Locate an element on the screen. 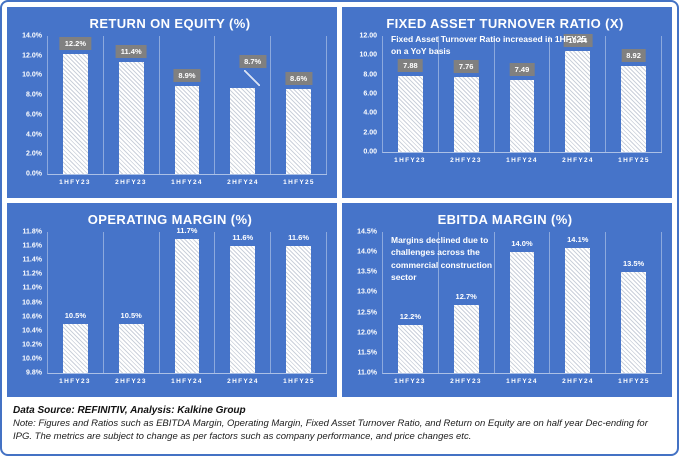  plot-area: 10.5% 10.5% 11.7% 11.6% 11.6% is located at coordinates (187, 300).